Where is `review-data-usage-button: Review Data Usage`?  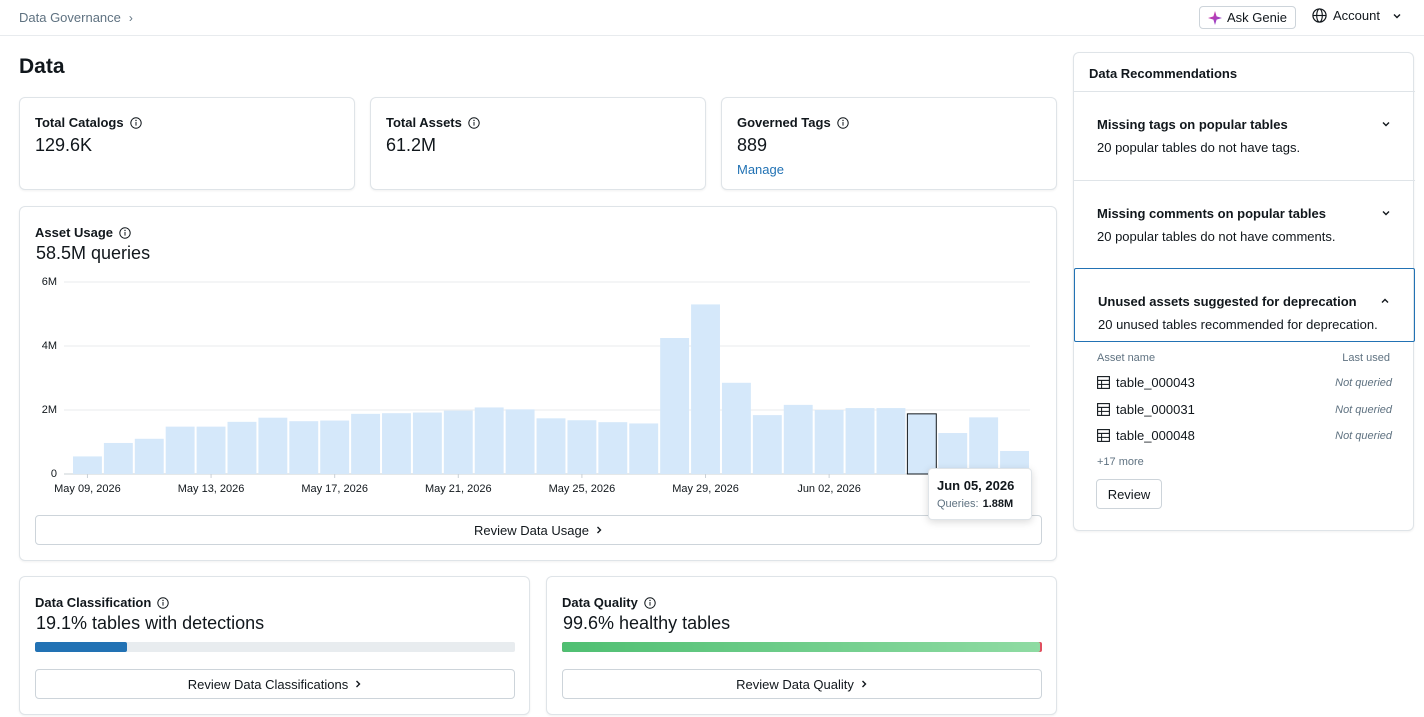 review-data-usage-button: Review Data Usage is located at coordinates (538, 530).